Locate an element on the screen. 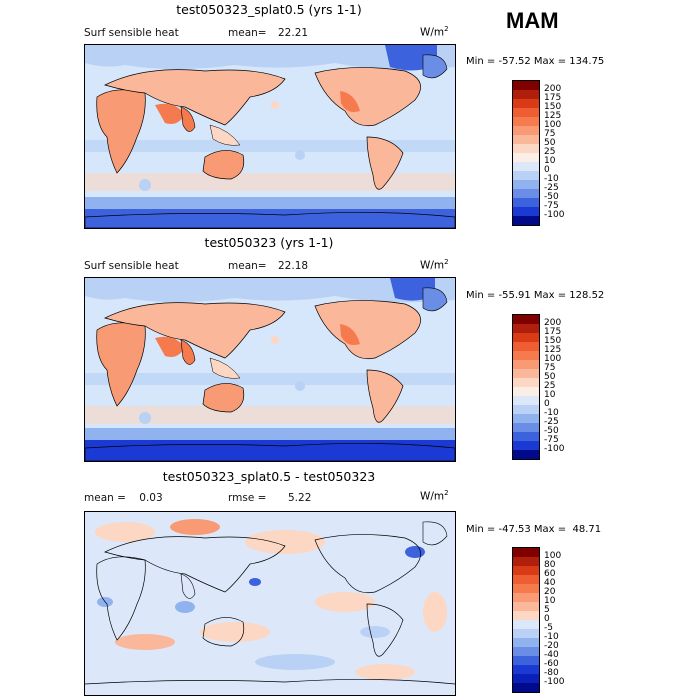  tick-label: -20 is located at coordinates (551, 646).